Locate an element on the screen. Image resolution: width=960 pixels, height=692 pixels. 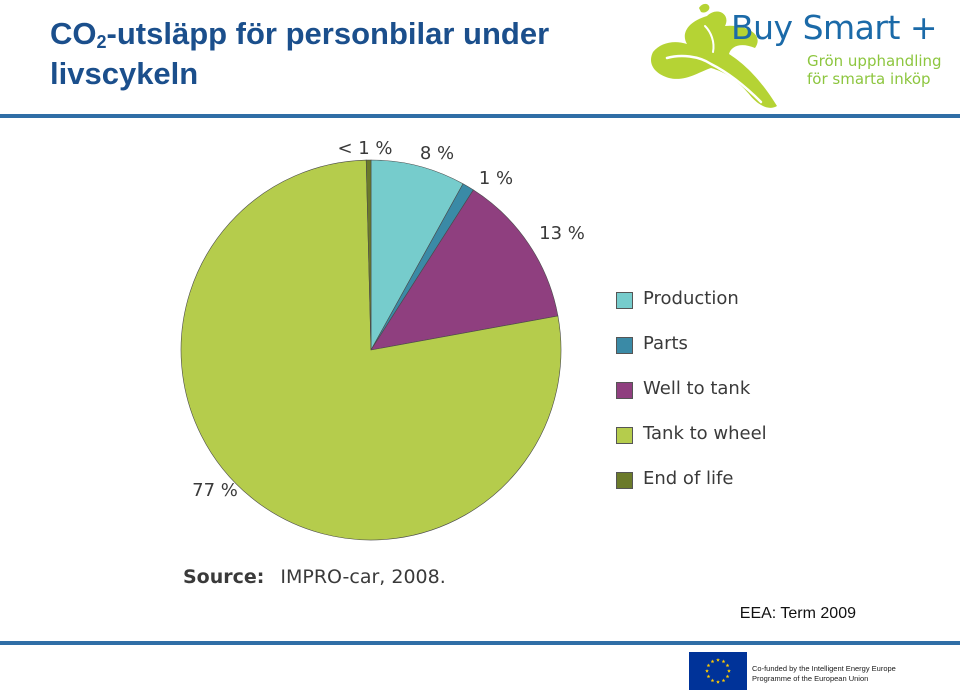
header-divider is located at coordinates (480, 116).